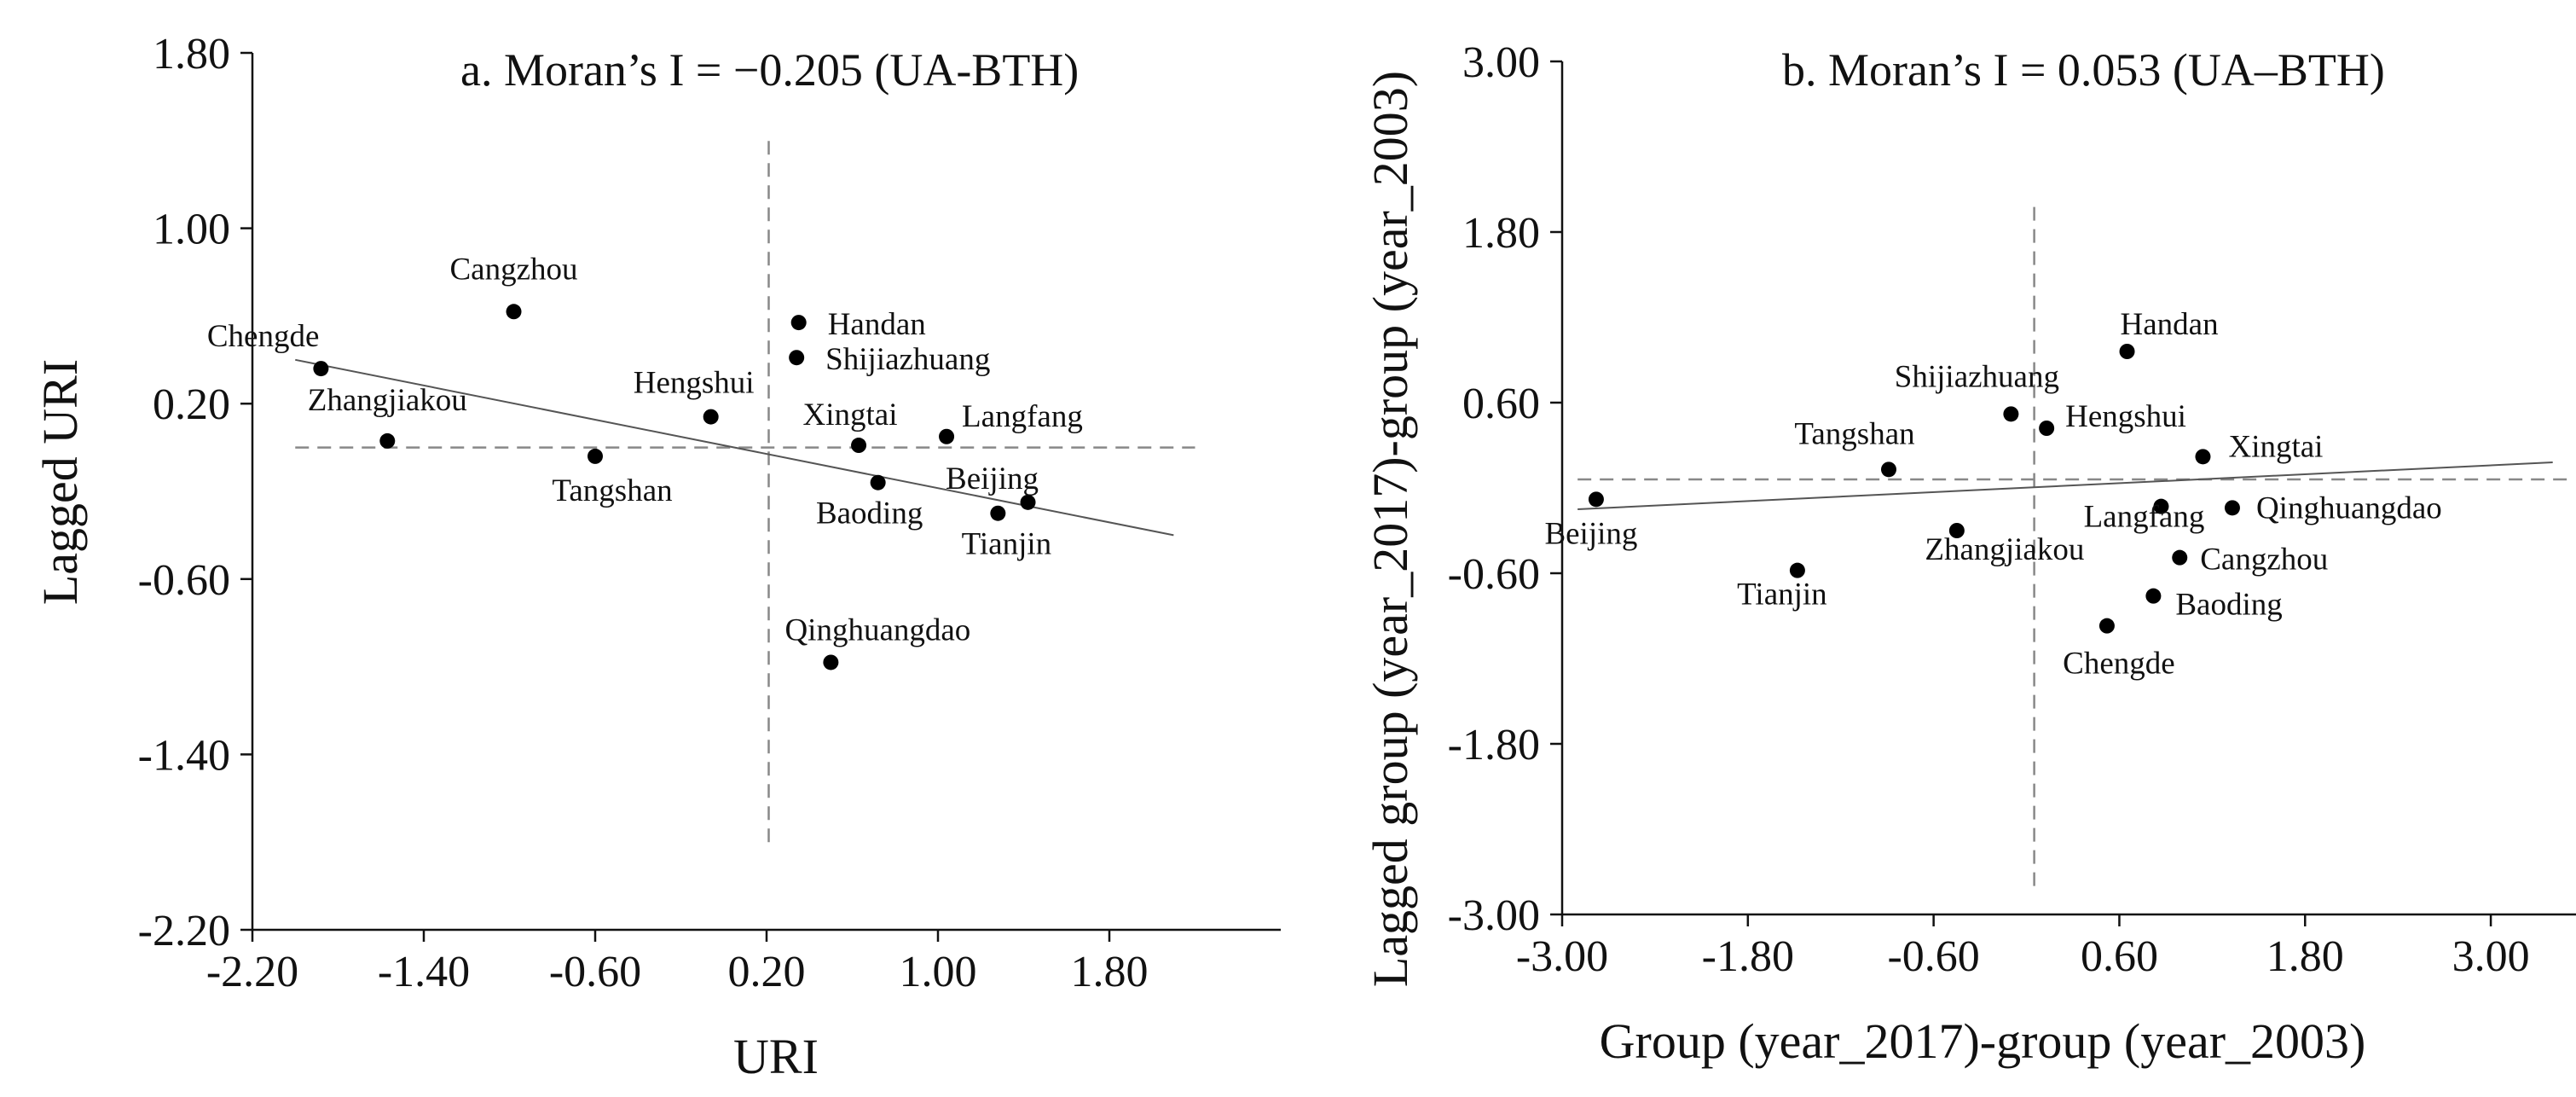  Describe the element at coordinates (263, 336) in the screenshot. I see `panel-a-point-label-chengde: Chengde` at that location.